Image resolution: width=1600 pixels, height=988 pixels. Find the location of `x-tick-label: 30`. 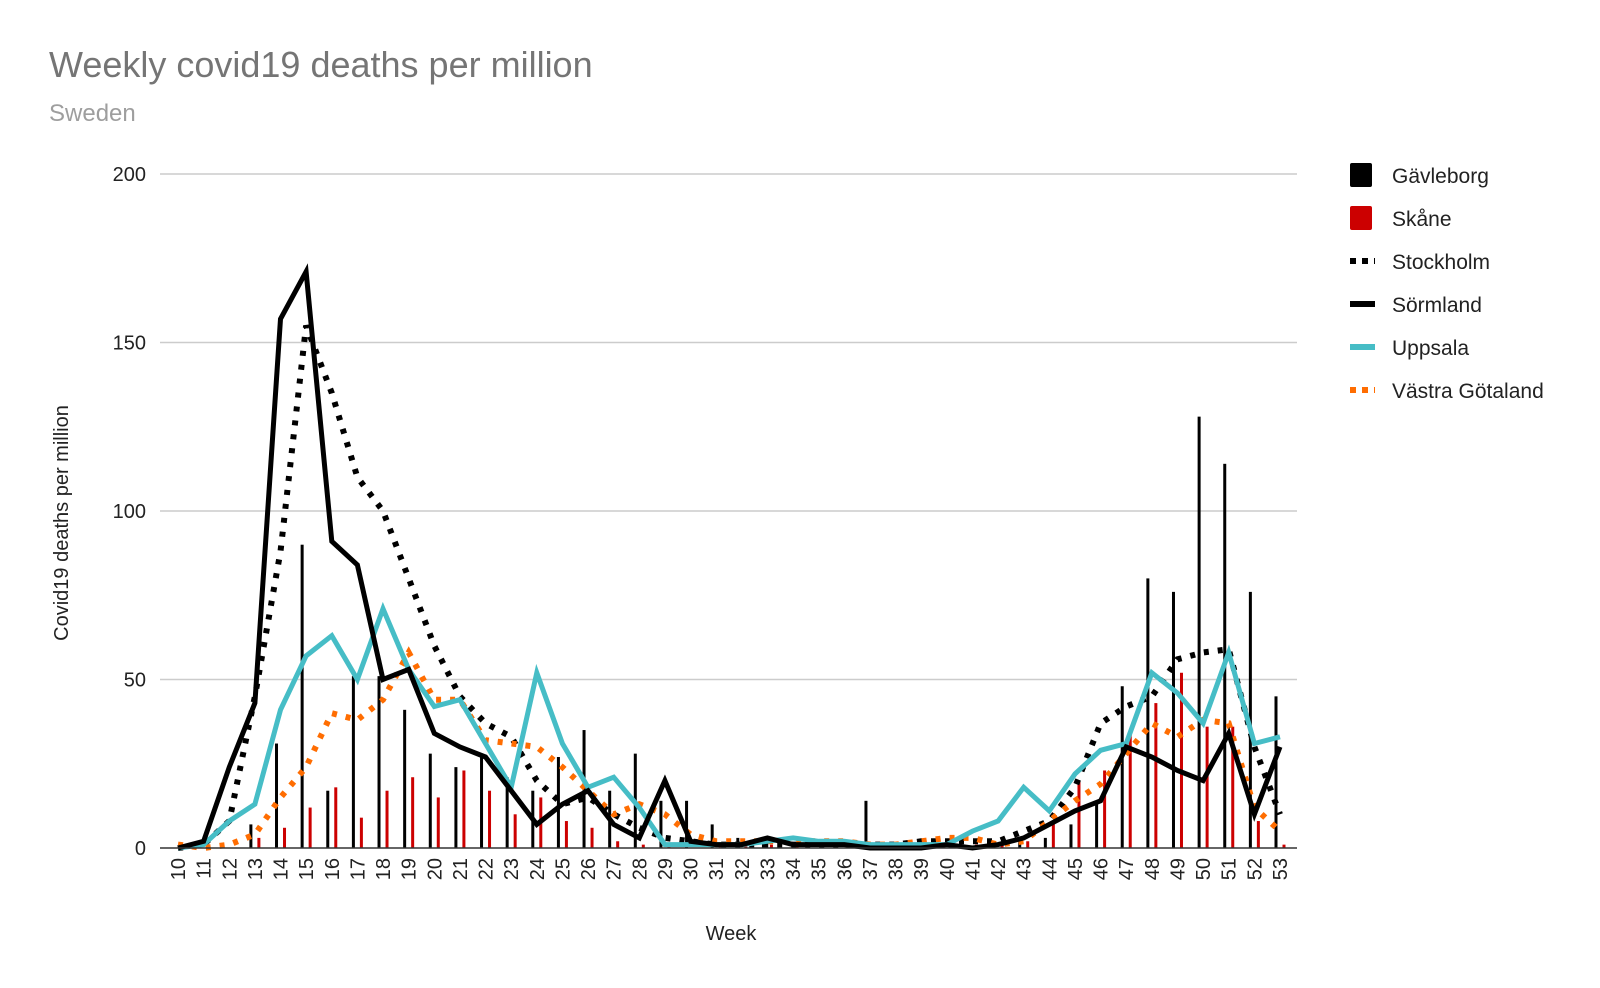

x-tick-label: 30 is located at coordinates (692, 869).